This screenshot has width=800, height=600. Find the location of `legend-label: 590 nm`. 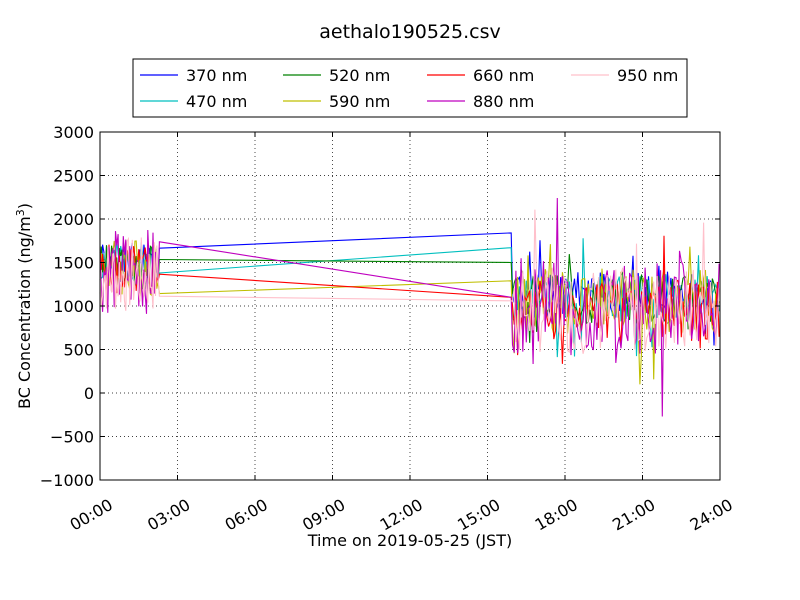

legend-label: 590 nm is located at coordinates (359, 101).